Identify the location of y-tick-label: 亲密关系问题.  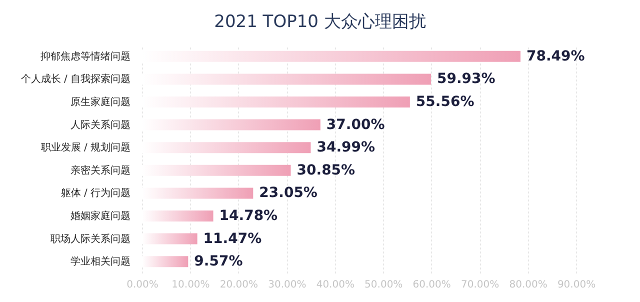
(100, 170).